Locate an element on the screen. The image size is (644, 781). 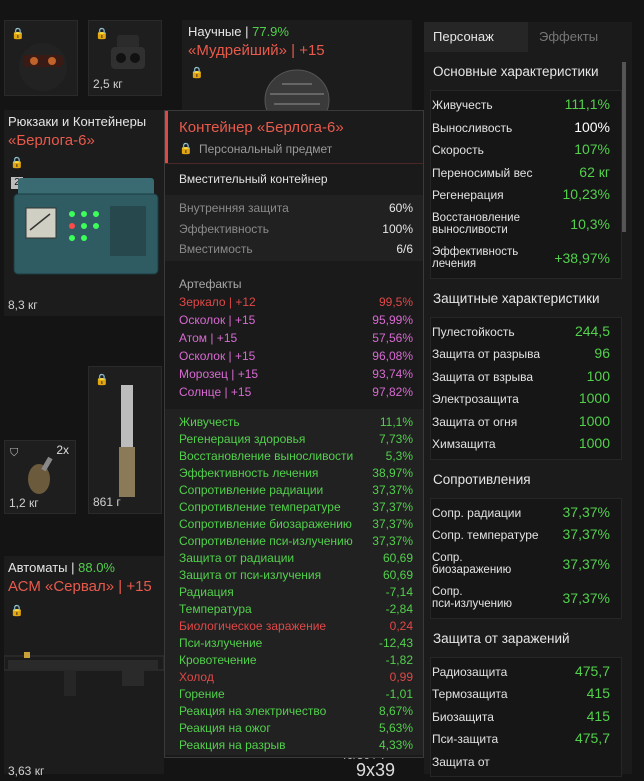
prop-row-label: Вместимость is located at coordinates (216, 249).